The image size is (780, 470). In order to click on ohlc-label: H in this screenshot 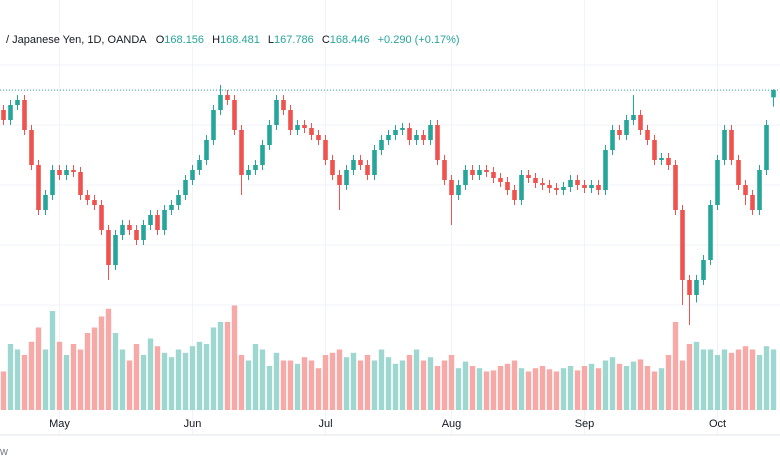, I will do `click(216, 40)`.